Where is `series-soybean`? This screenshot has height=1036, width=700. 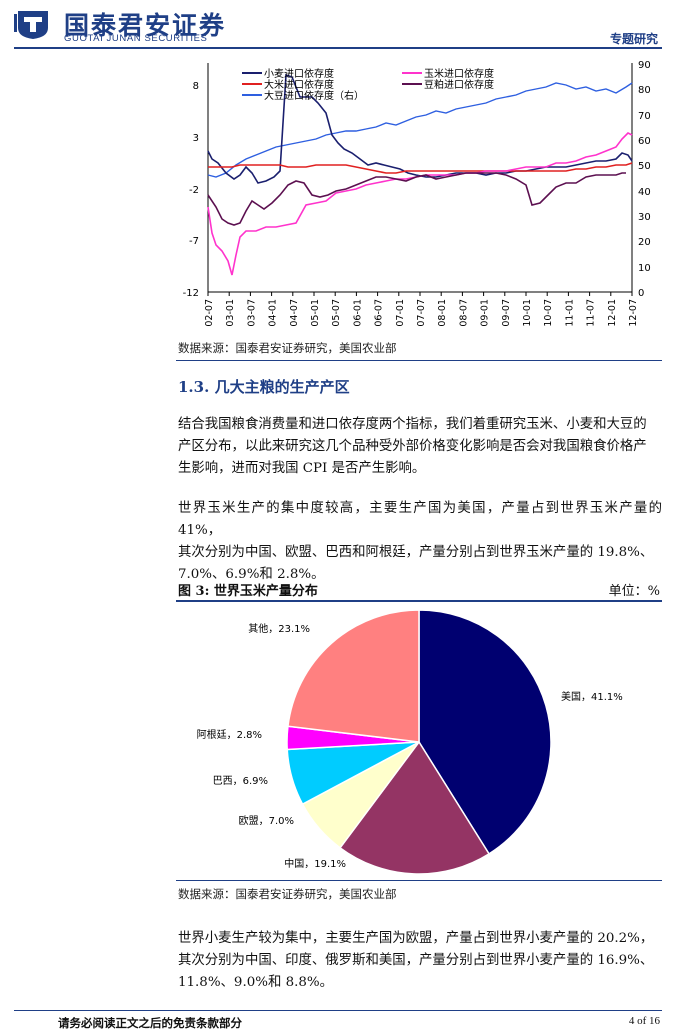 series-soybean is located at coordinates (420, 130).